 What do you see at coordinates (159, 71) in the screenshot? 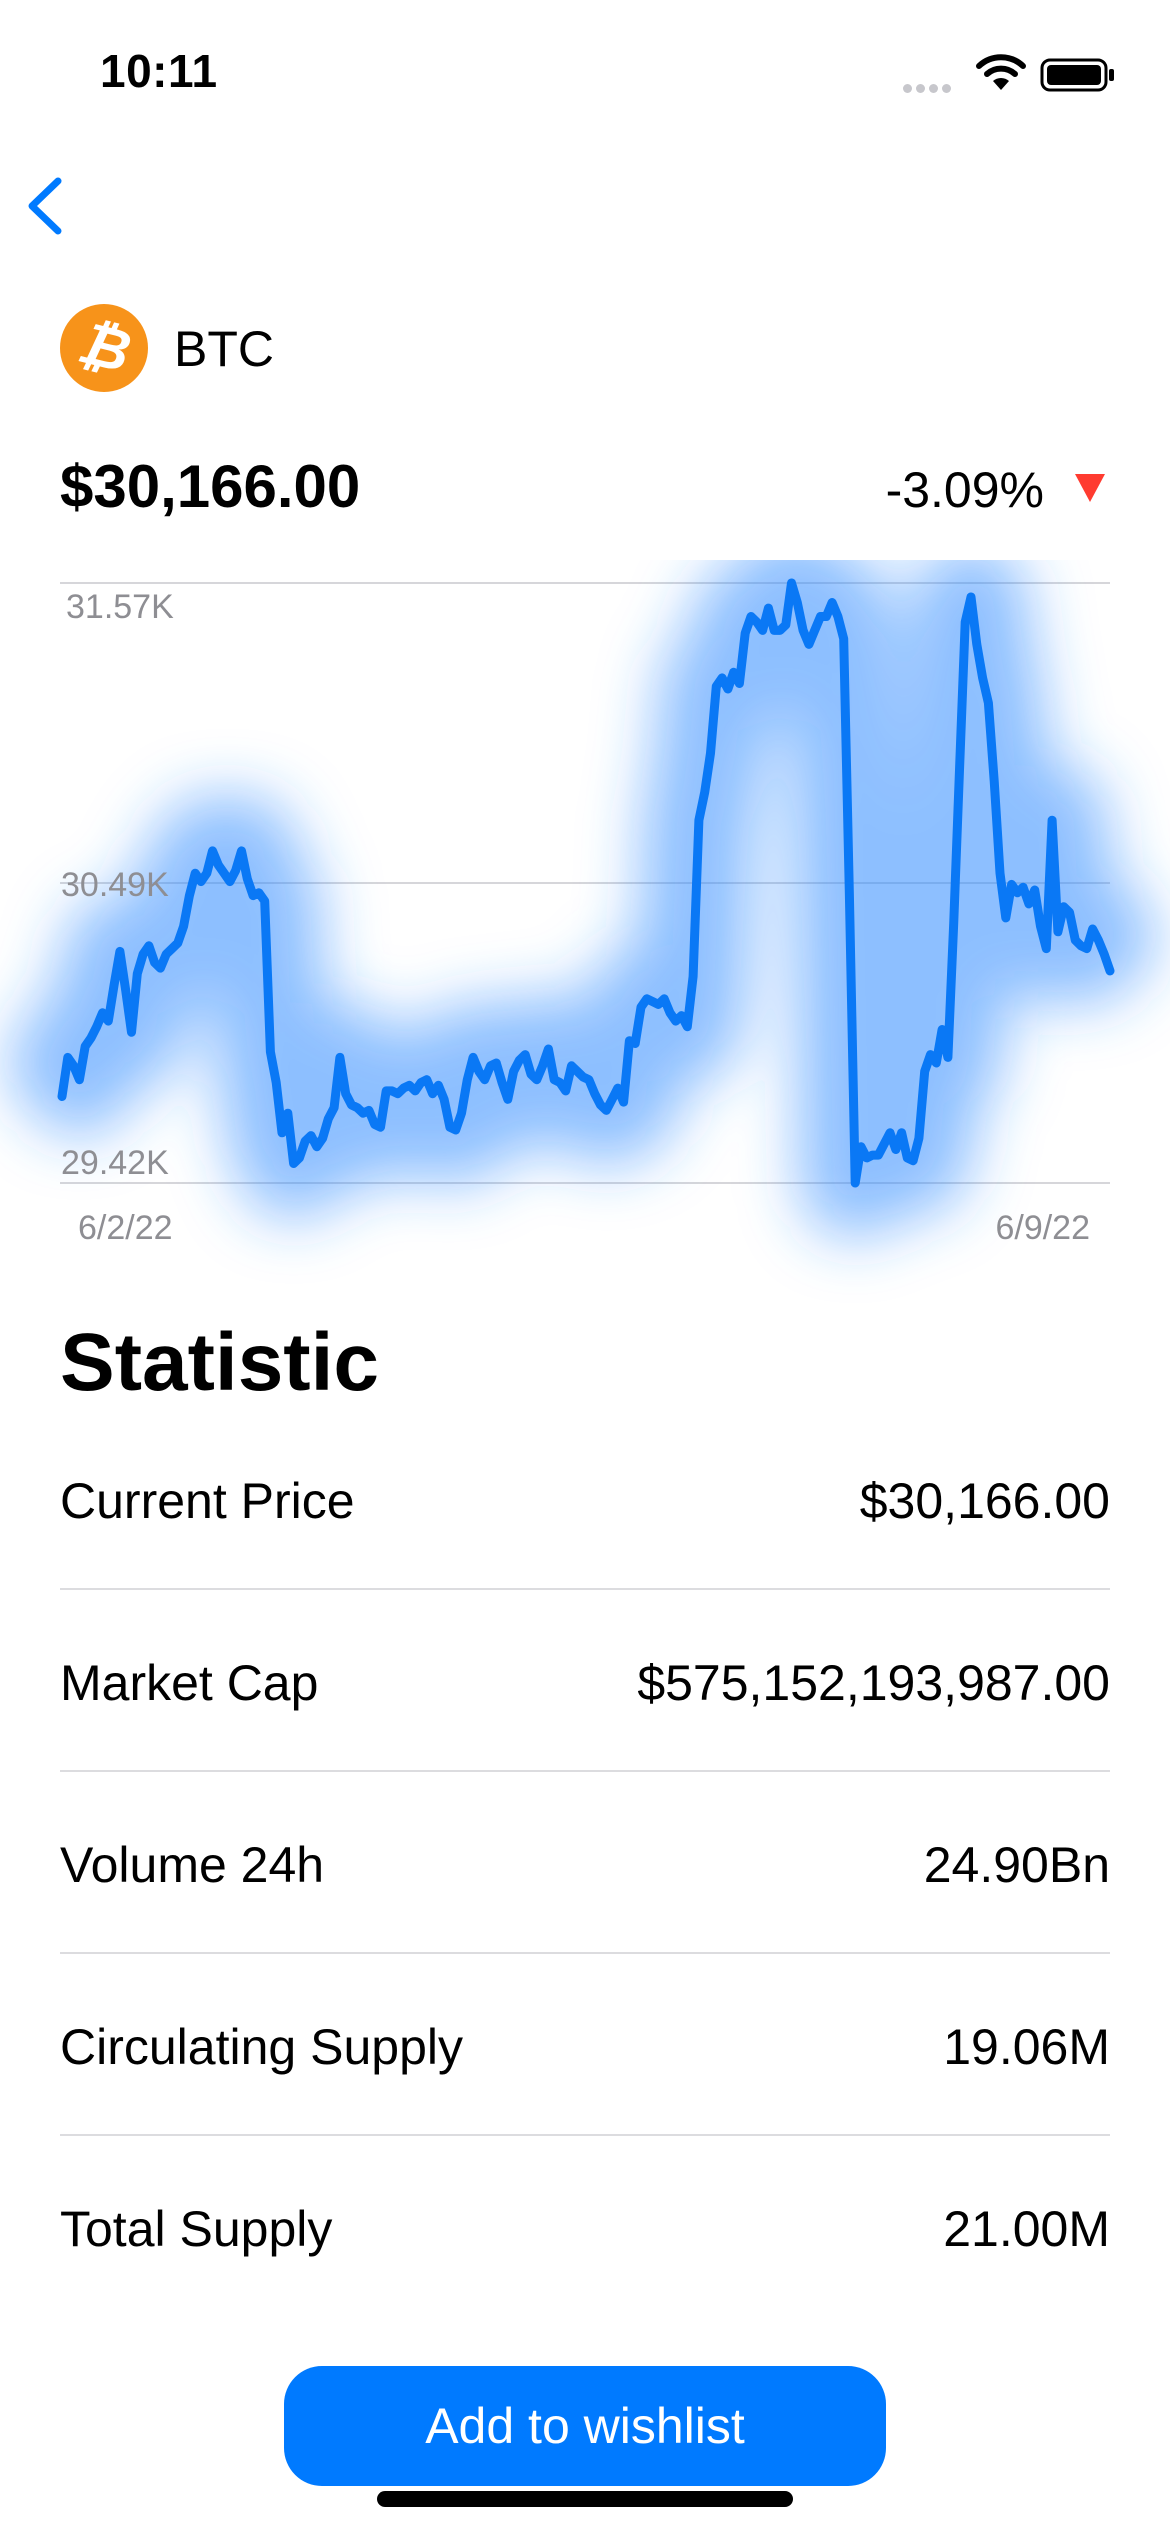
I see `status-time: 10:11` at bounding box center [159, 71].